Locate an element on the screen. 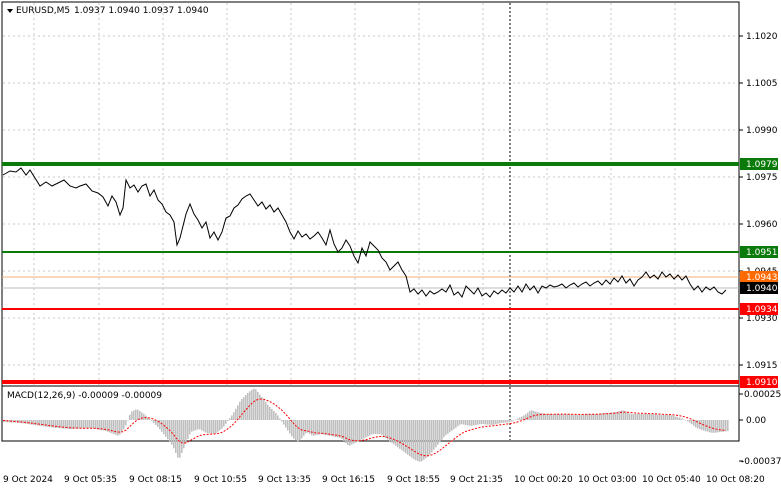 This screenshot has width=781, height=489. level-tag-1.0934: 1.0934 is located at coordinates (759, 309).